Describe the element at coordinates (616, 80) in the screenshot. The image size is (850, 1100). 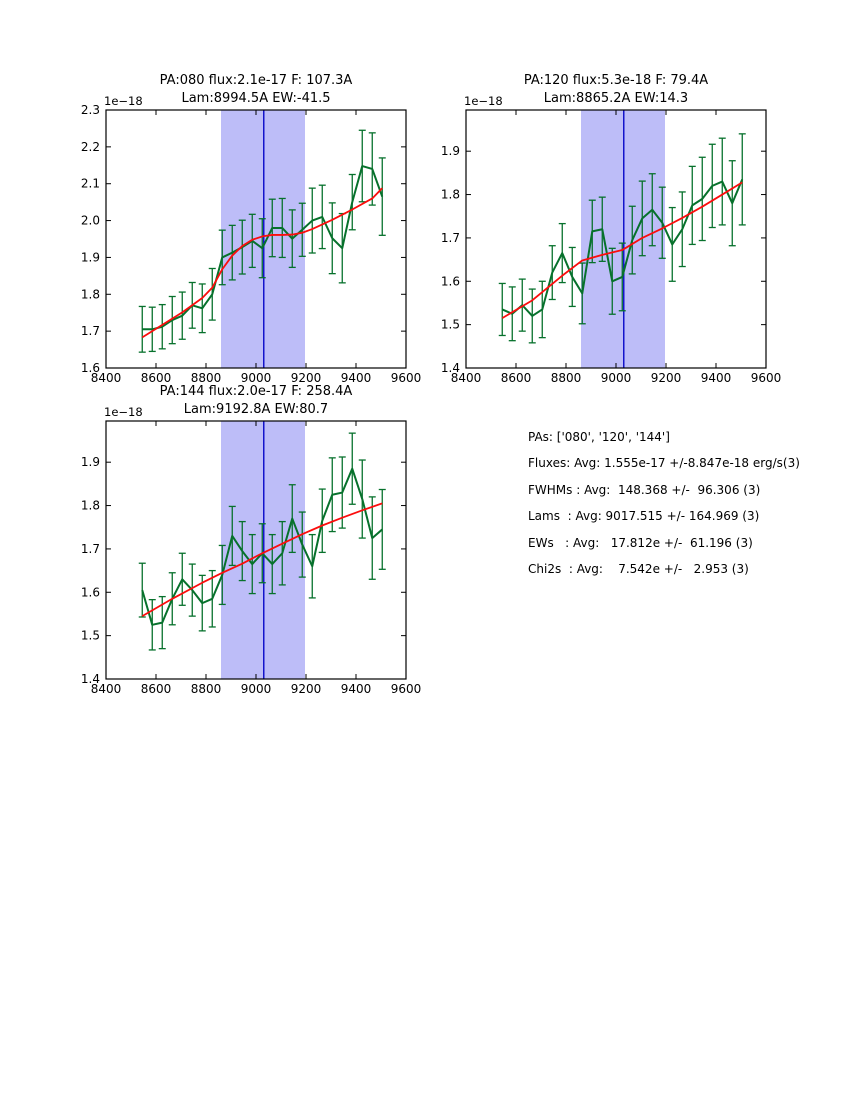
I see `subplot-title-line1: PA:120 flux:5.3e-18 F: 79.4A` at that location.